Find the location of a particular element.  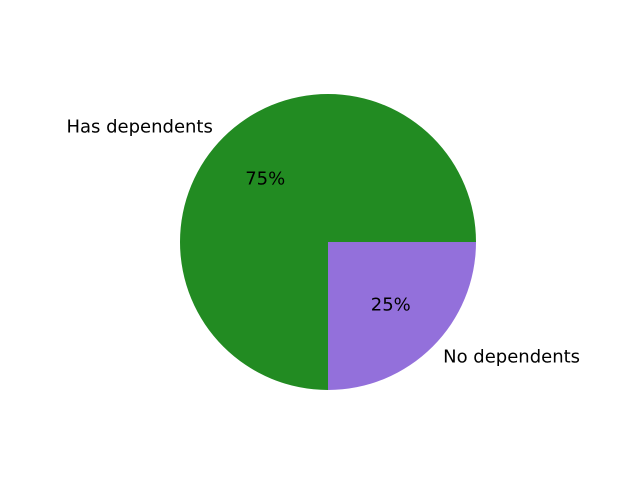

slice-percent-has-dependents: 75% is located at coordinates (265, 179).